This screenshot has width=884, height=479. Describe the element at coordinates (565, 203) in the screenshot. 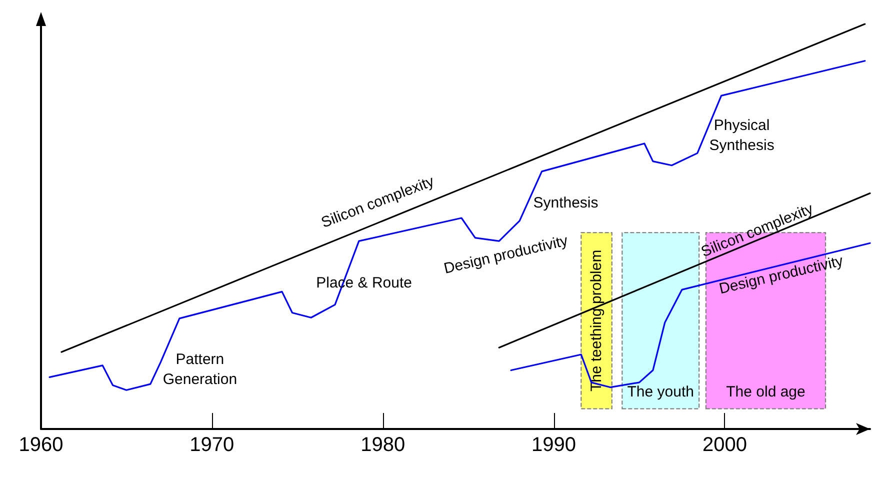

I see `annotation: Synthesis` at that location.